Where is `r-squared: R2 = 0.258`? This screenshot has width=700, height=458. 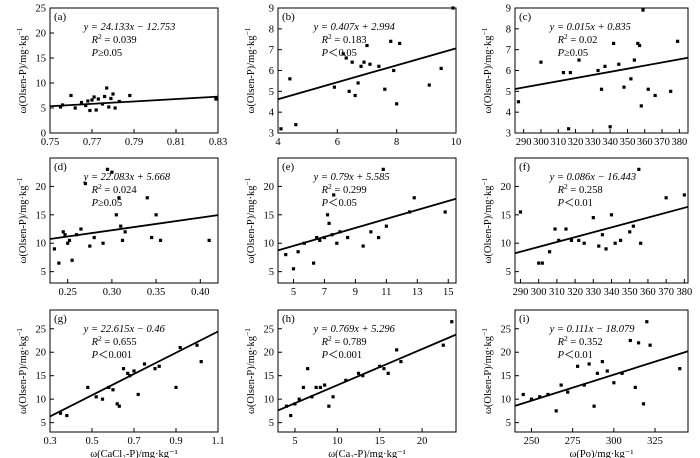 r-squared: R2 = 0.258 is located at coordinates (580, 189).